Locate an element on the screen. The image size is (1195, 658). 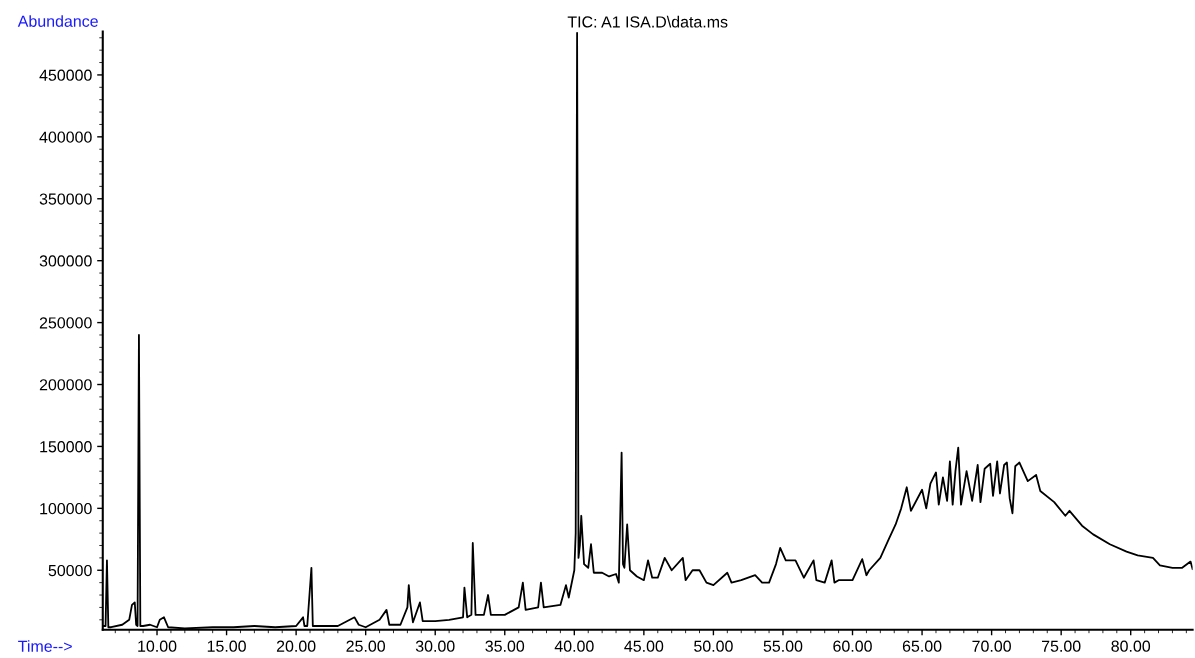
y-tick-label: 100000 is located at coordinates (66, 508).